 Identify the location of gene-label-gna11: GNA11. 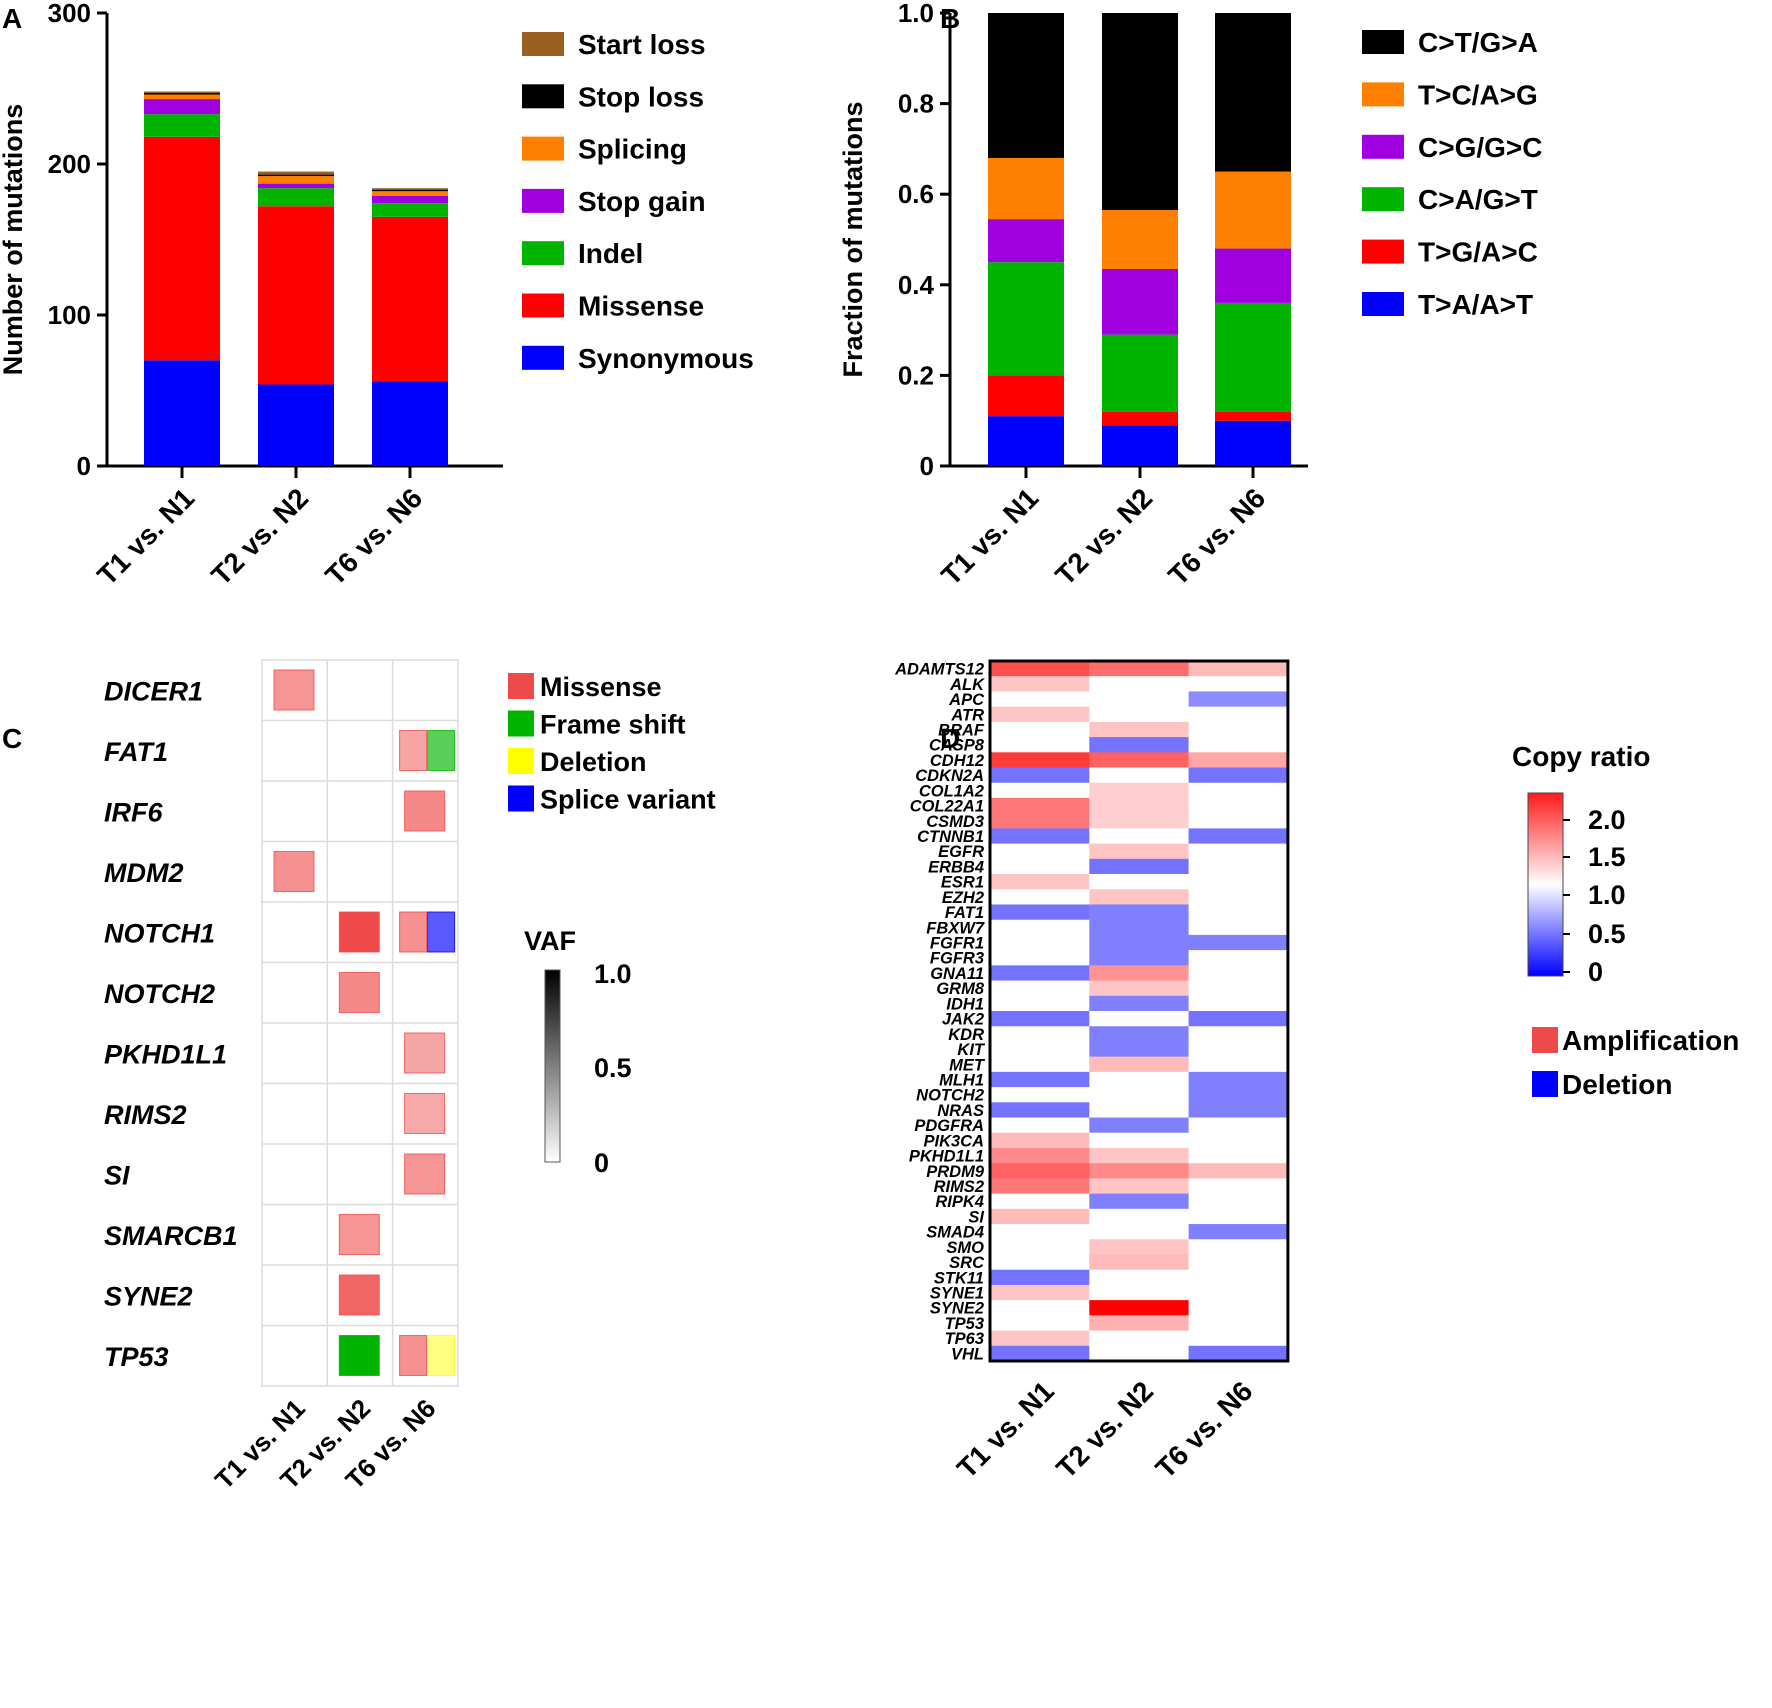
(957, 974).